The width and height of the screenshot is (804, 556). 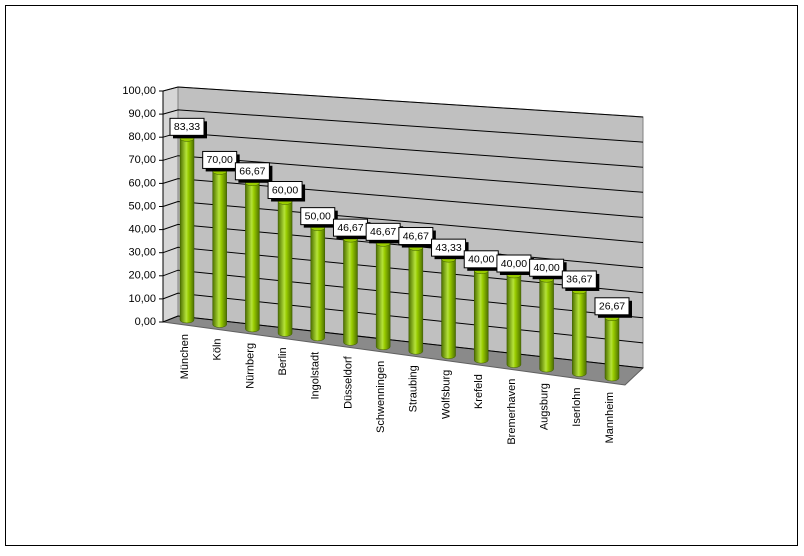 What do you see at coordinates (610, 417) in the screenshot?
I see `x-tick-label: Mannheim` at bounding box center [610, 417].